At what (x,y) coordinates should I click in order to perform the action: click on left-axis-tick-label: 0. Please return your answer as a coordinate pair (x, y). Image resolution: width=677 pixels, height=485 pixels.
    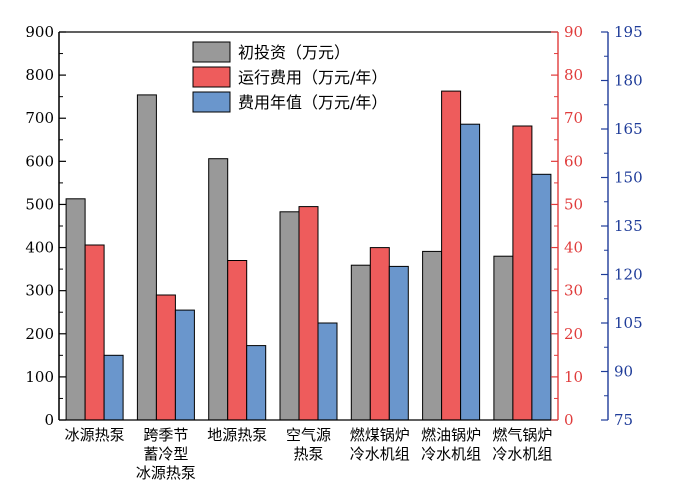
    Looking at the image, I should click on (49, 420).